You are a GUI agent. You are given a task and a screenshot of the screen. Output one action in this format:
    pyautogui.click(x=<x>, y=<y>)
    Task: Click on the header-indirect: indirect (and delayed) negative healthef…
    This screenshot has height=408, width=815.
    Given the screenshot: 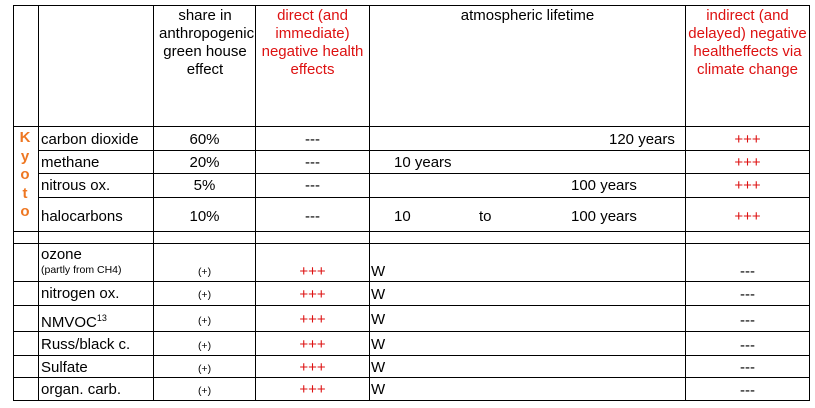 What is the action you would take?
    pyautogui.click(x=747, y=42)
    